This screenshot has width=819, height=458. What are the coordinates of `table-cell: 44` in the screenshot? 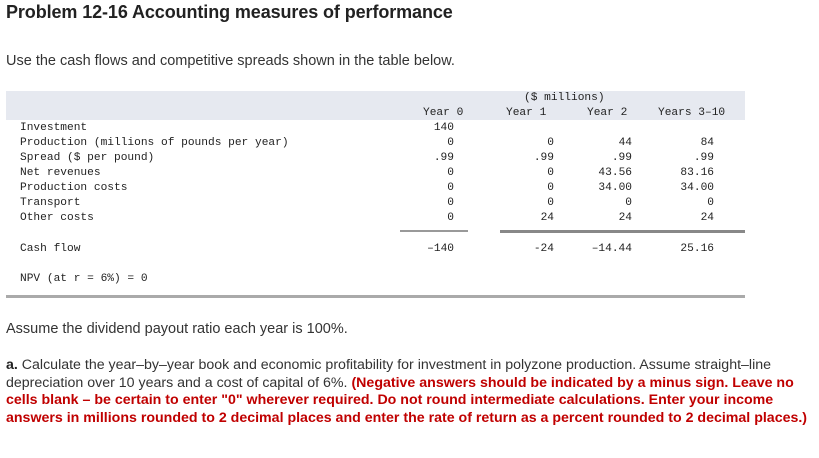 It's located at (625, 143).